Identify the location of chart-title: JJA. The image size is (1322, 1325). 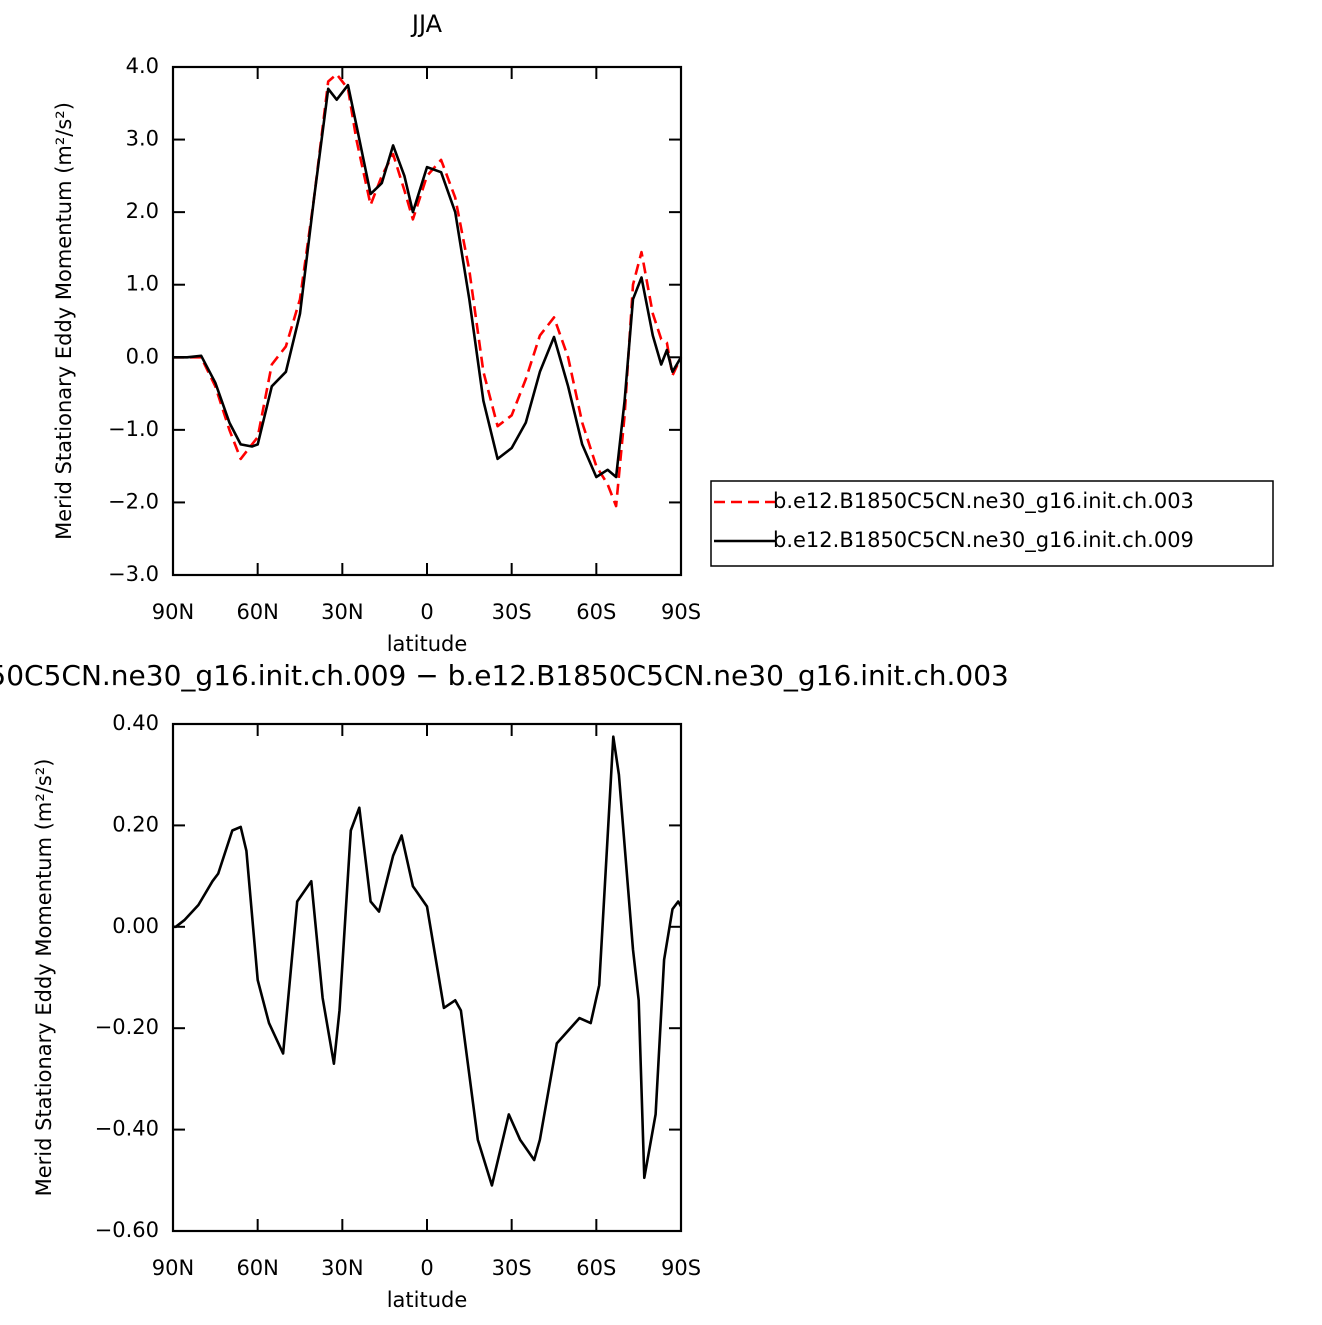
(426, 24).